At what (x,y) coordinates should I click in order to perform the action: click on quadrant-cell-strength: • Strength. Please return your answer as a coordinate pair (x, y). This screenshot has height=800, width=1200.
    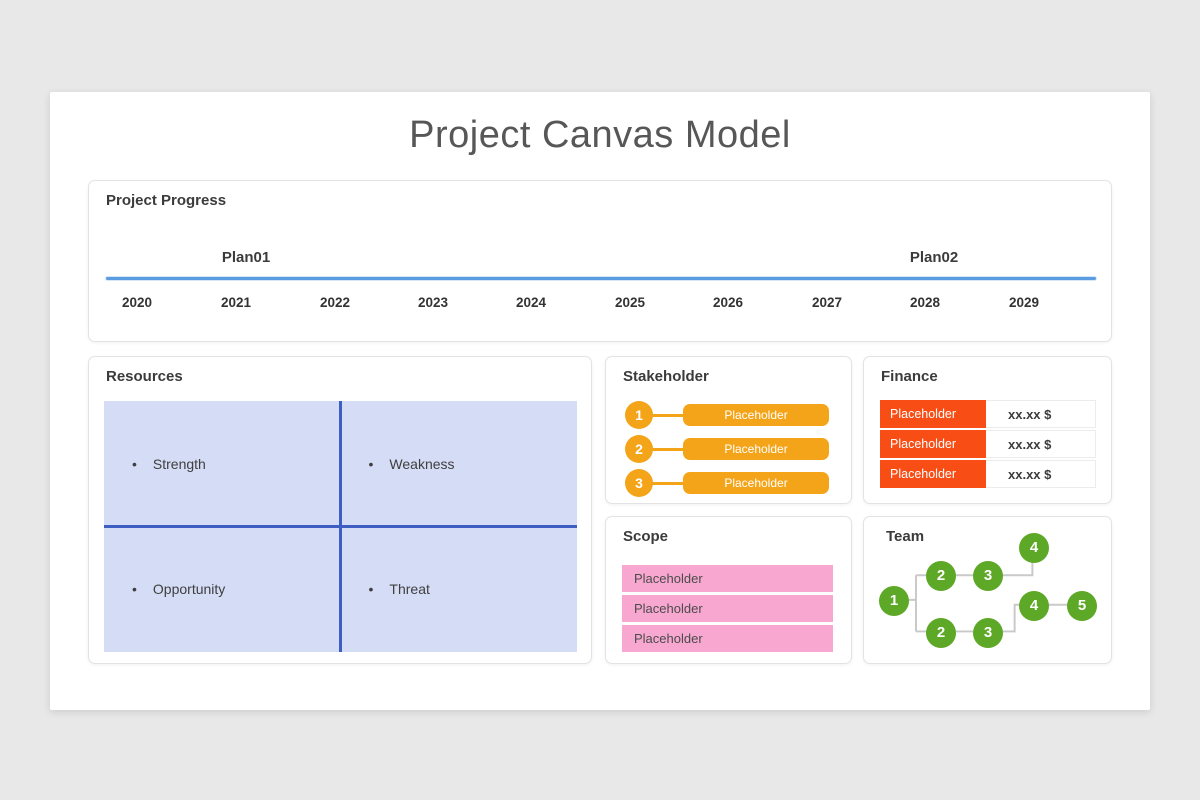
    Looking at the image, I should click on (222, 464).